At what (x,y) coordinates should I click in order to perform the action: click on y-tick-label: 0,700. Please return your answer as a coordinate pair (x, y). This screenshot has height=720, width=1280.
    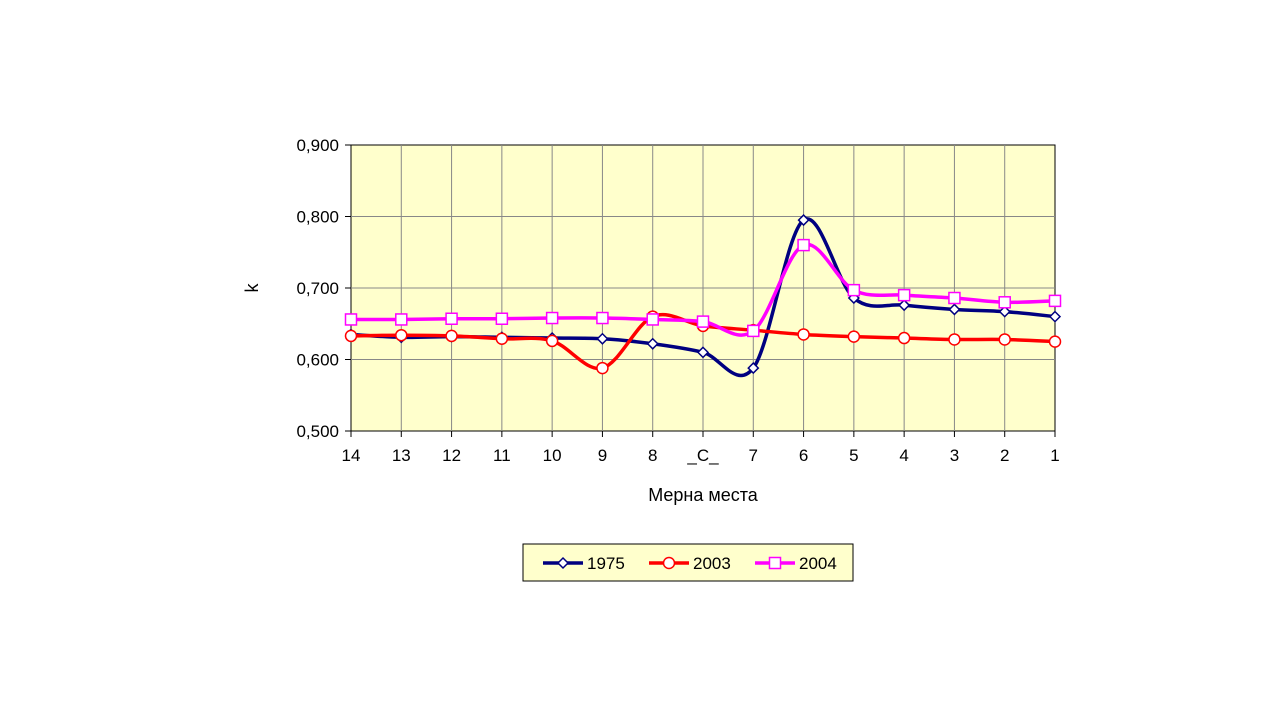
    Looking at the image, I should click on (317, 288).